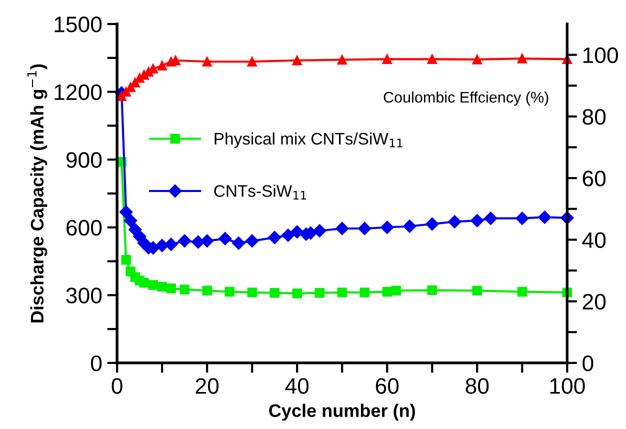  I want to click on annotation: Coulombic Effciency (%), so click(466, 98).